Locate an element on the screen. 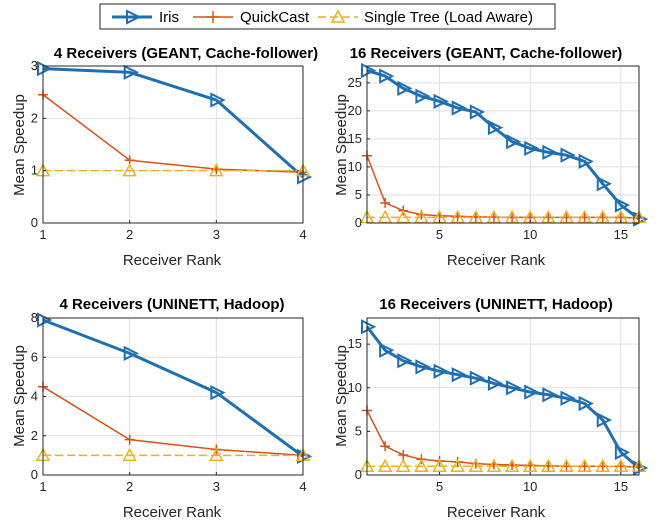  series-line-quickcast is located at coordinates (503, 439).